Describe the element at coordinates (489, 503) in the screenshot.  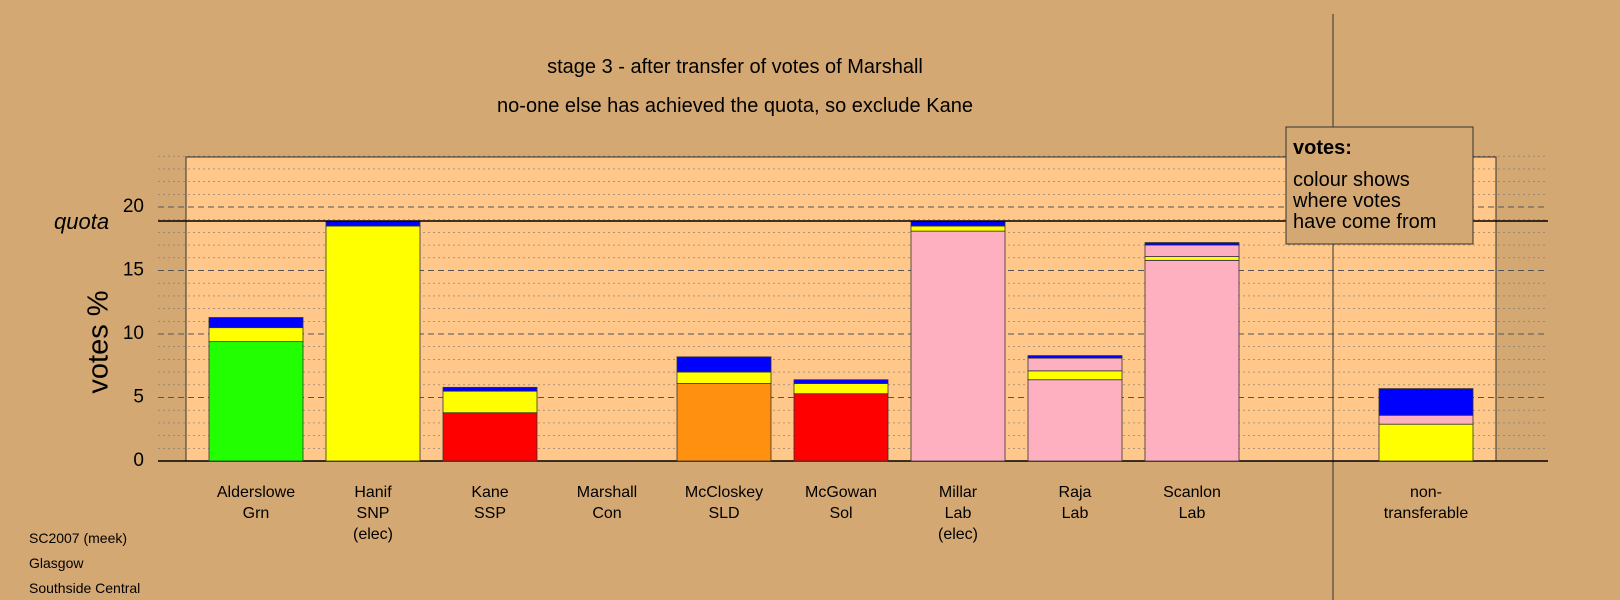
I see `category-label: Kane SSP` at that location.